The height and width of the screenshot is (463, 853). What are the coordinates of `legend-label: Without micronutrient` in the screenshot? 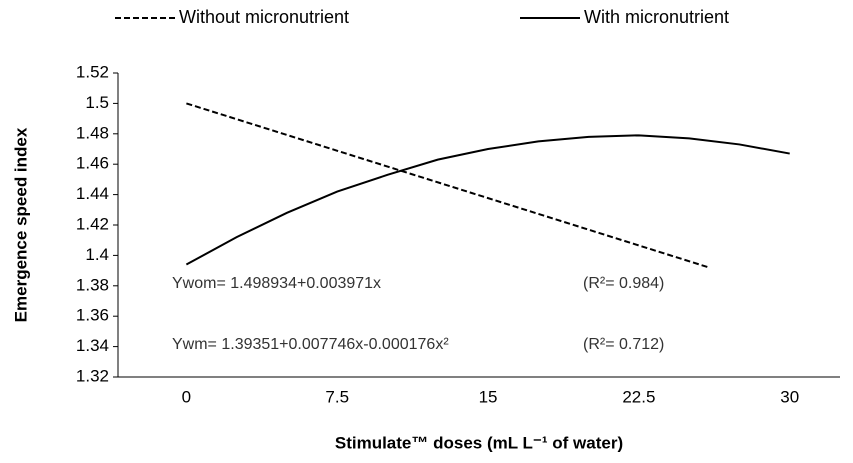 It's located at (264, 17).